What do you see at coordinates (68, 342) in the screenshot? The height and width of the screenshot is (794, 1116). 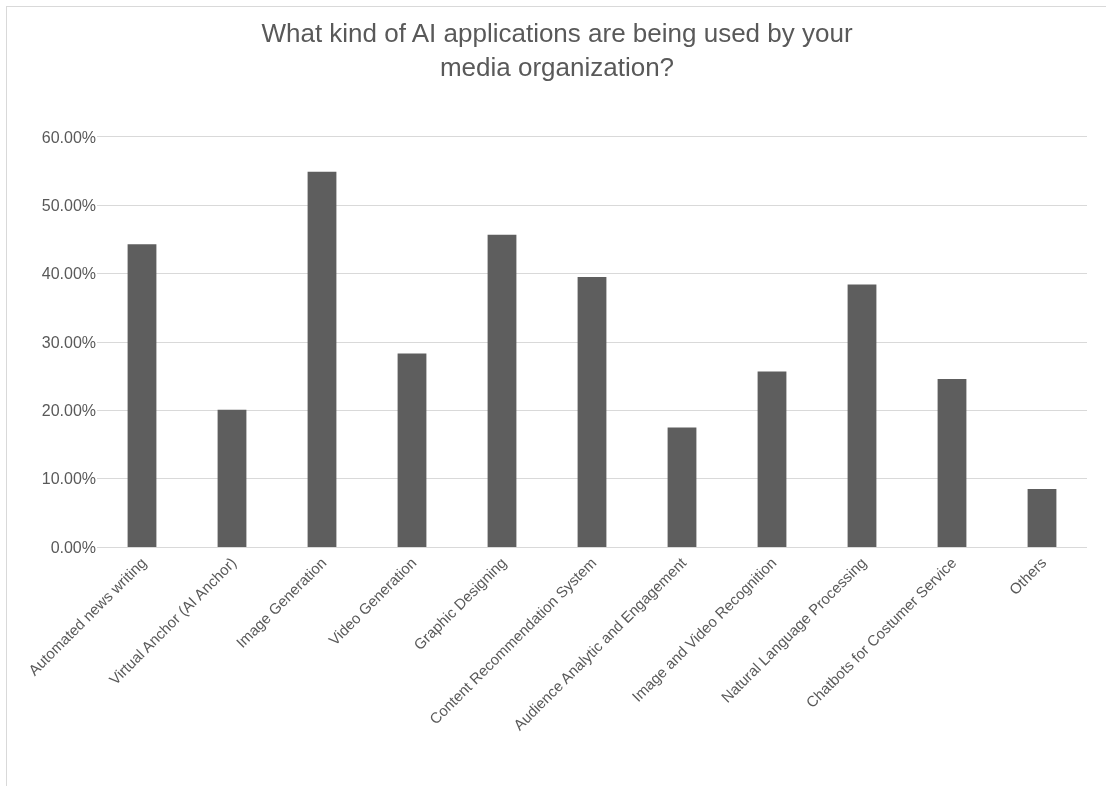 I see `y-tick-label: 30.00%` at bounding box center [68, 342].